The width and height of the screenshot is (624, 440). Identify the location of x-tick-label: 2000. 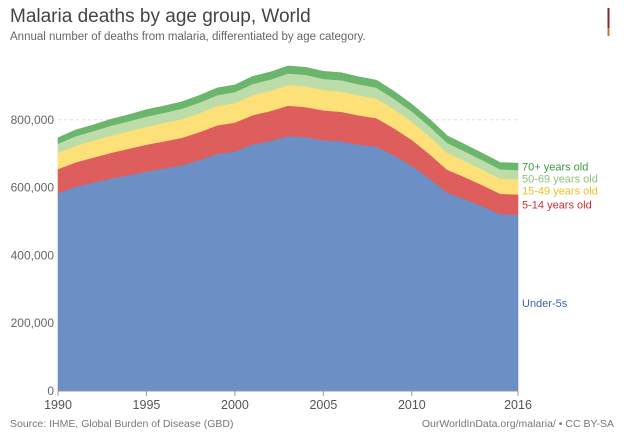
(235, 405).